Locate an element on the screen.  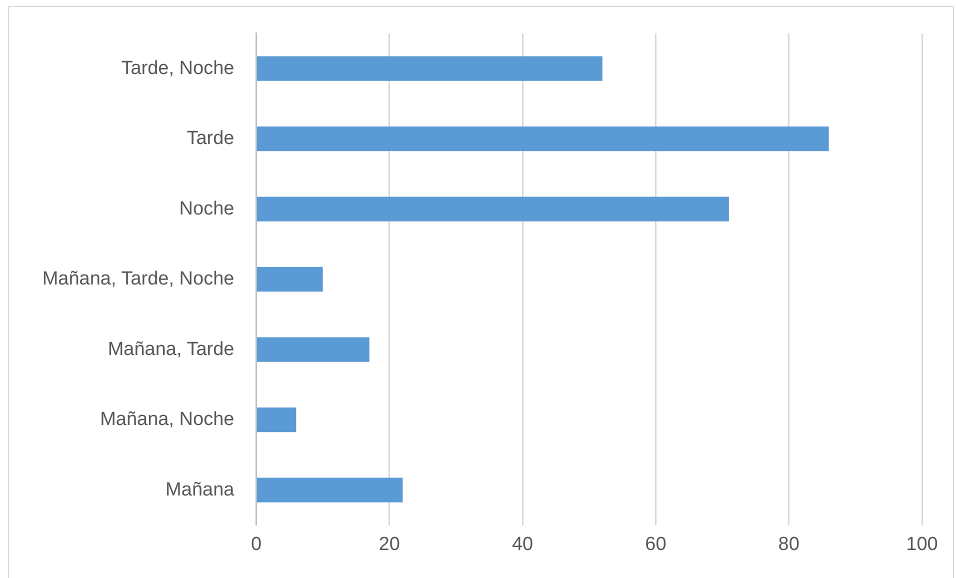
y-tick-label: Tarde is located at coordinates (210, 139).